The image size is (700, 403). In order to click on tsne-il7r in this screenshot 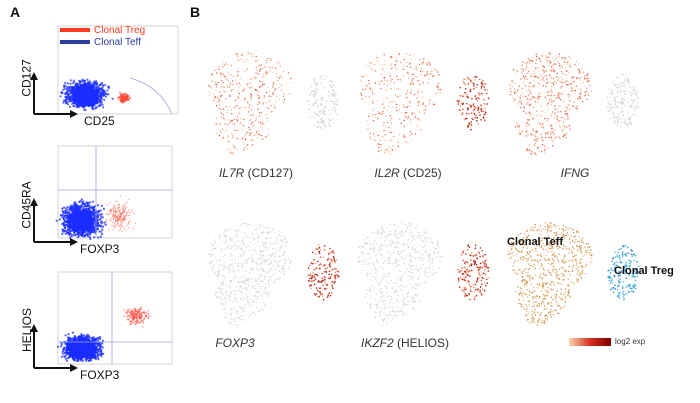, I will do `click(273, 103)`.